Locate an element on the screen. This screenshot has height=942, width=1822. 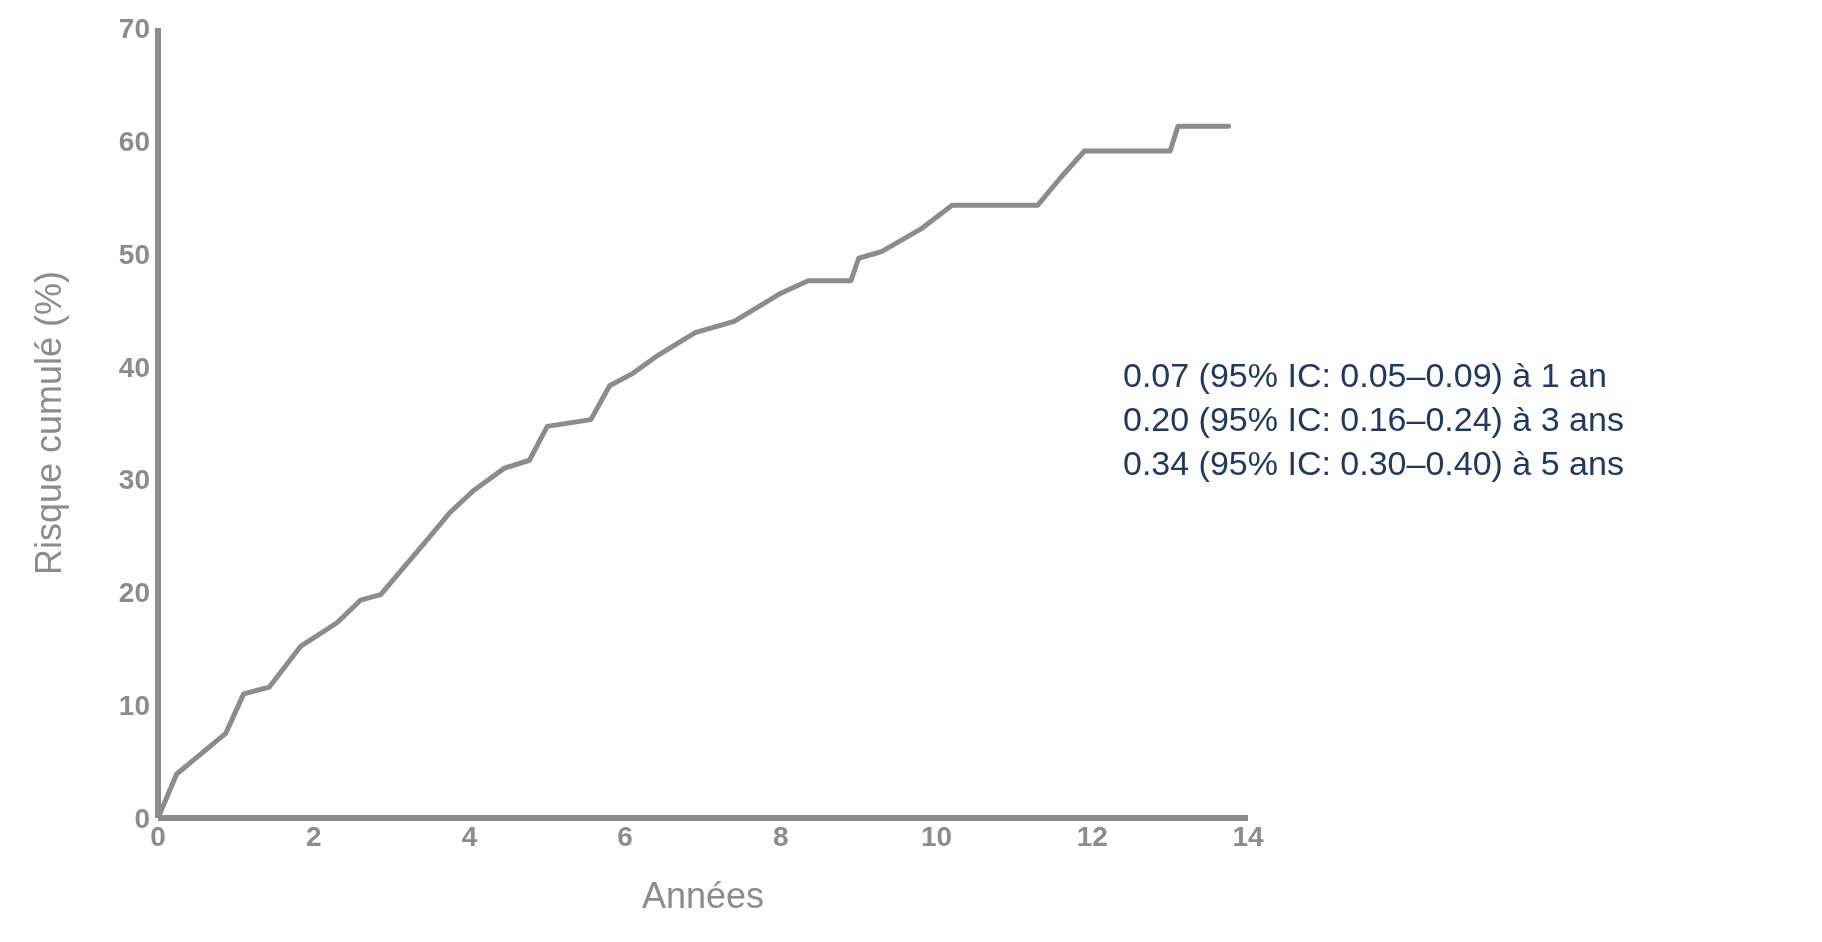
y-tick-label: 50 is located at coordinates (134, 254).